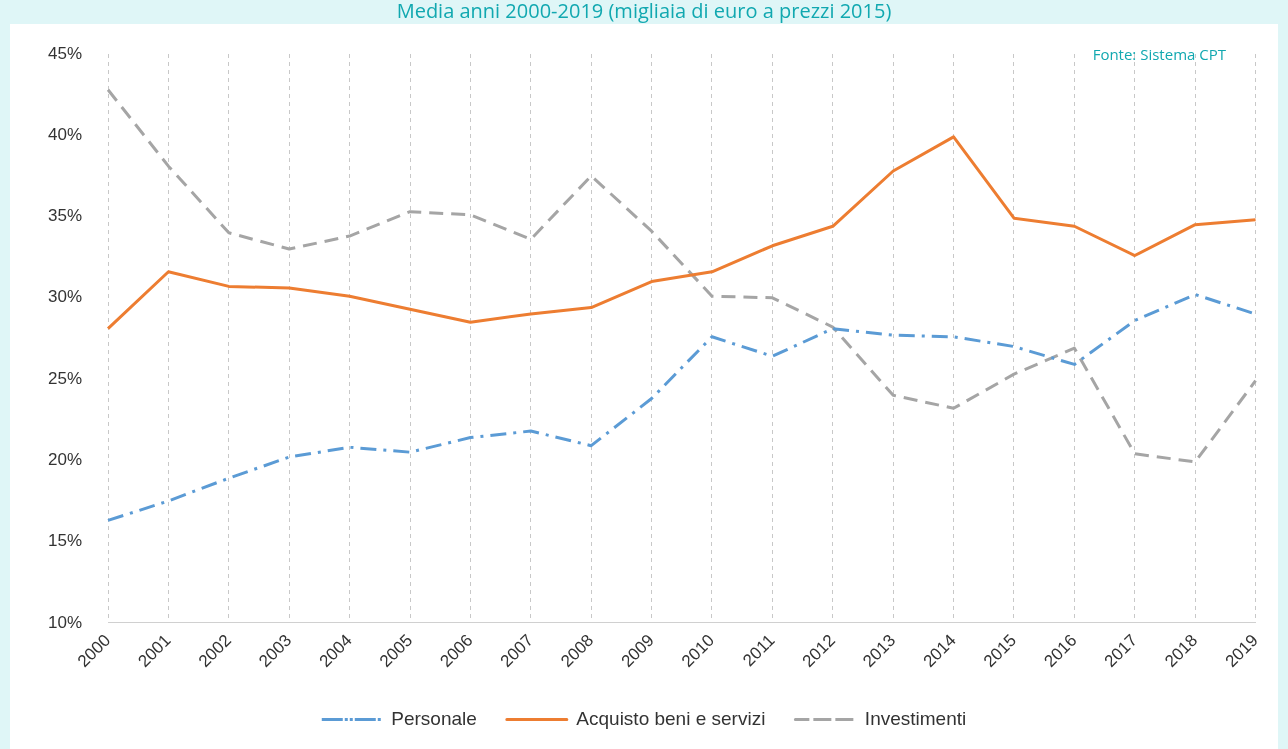  Describe the element at coordinates (434, 718) in the screenshot. I see `legend-label: Personale` at that location.